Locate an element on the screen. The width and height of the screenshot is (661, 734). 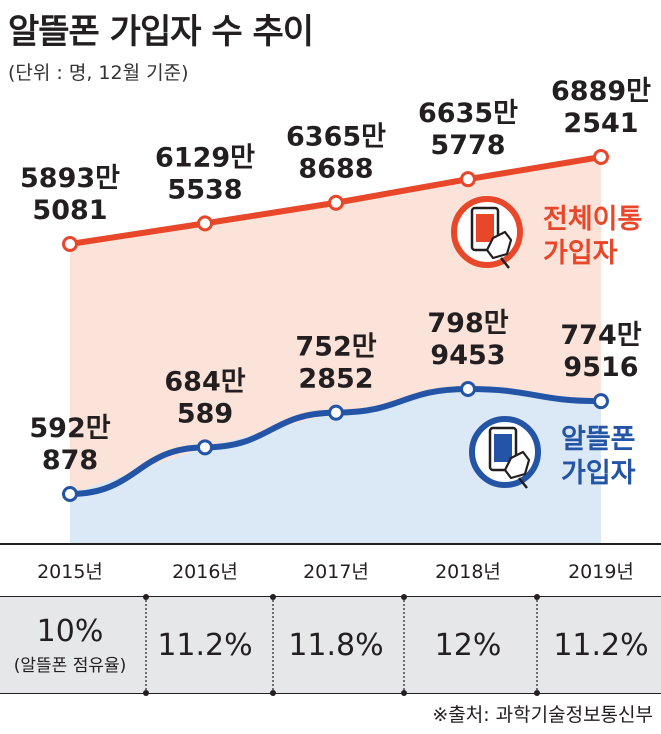
share-band: 10% (알뜰폰 점유율) 11.2% 11.8% 12% 11.2% is located at coordinates (330, 645).